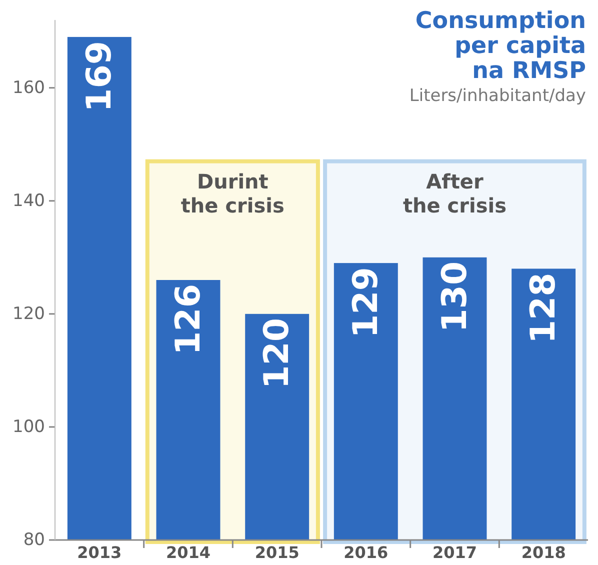  I want to click on y-tick-label: 160, so click(28, 88).